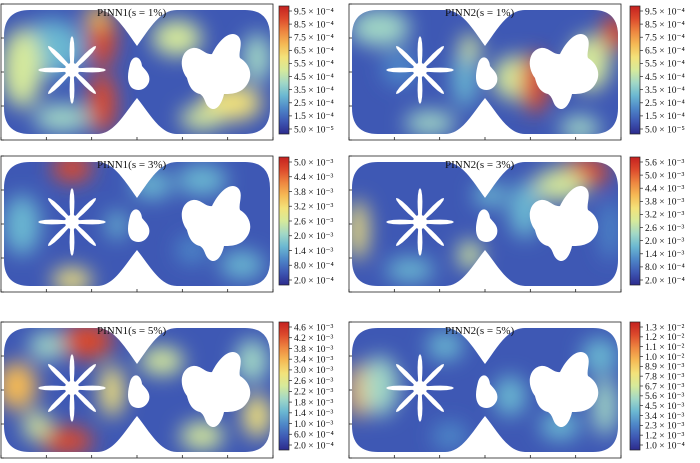  Describe the element at coordinates (479, 165) in the screenshot. I see `panel-title: PINN2(s = 3%)` at that location.